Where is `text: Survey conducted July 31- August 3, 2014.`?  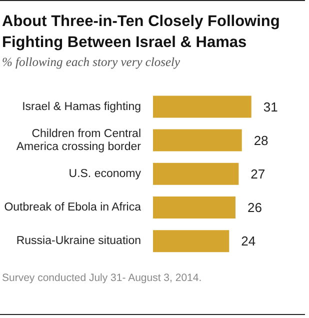 text: Survey conducted July 31- August 3, 2014. is located at coordinates (102, 278).